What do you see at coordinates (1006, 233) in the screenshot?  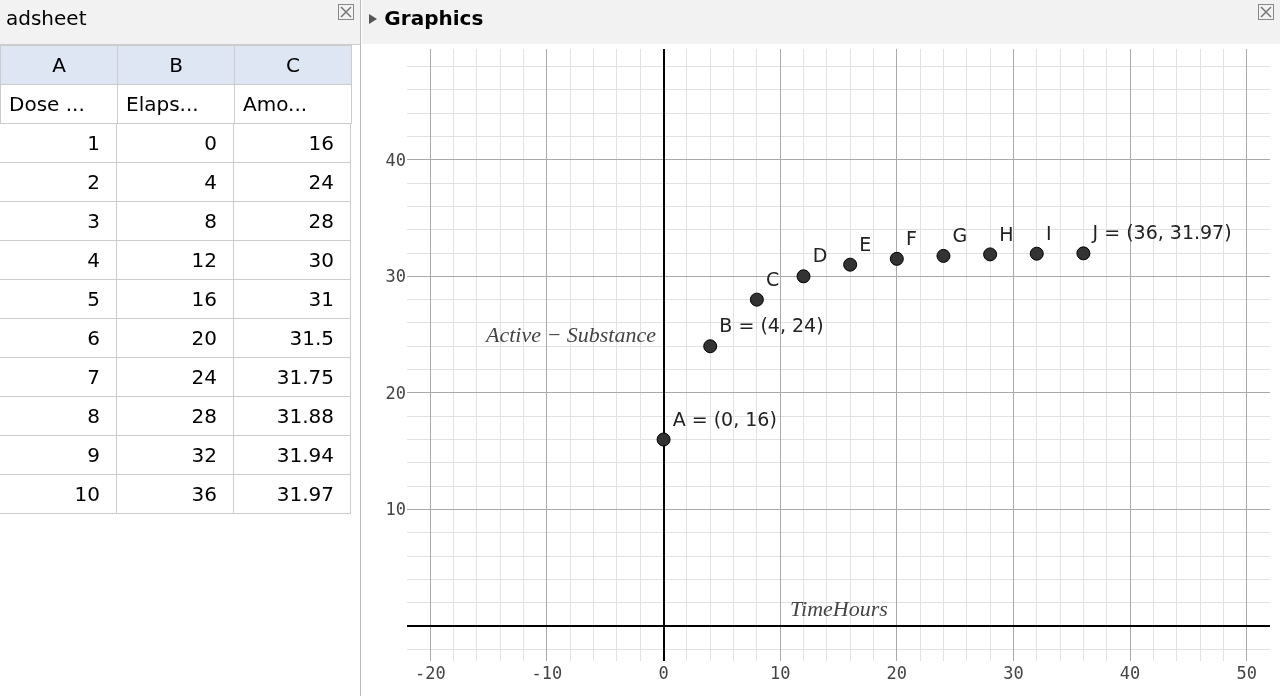 I see `text: H` at bounding box center [1006, 233].